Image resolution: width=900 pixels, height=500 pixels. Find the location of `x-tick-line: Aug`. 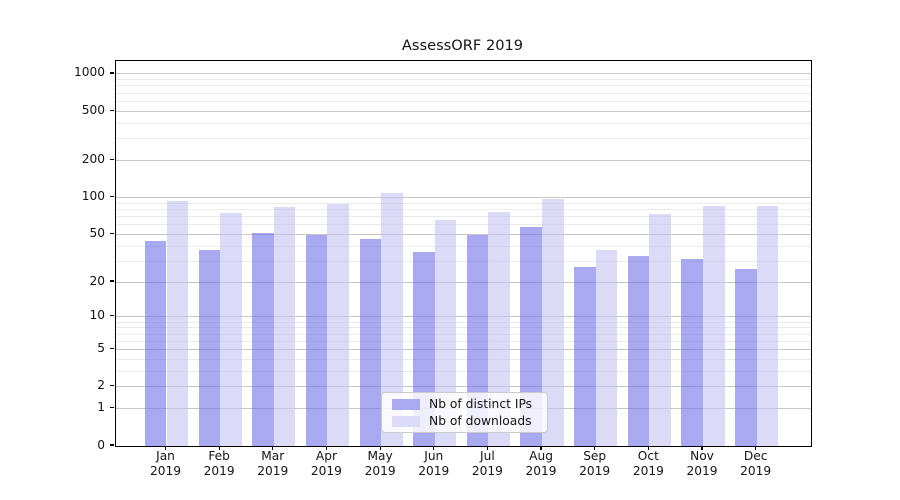

x-tick-line: Aug is located at coordinates (541, 456).